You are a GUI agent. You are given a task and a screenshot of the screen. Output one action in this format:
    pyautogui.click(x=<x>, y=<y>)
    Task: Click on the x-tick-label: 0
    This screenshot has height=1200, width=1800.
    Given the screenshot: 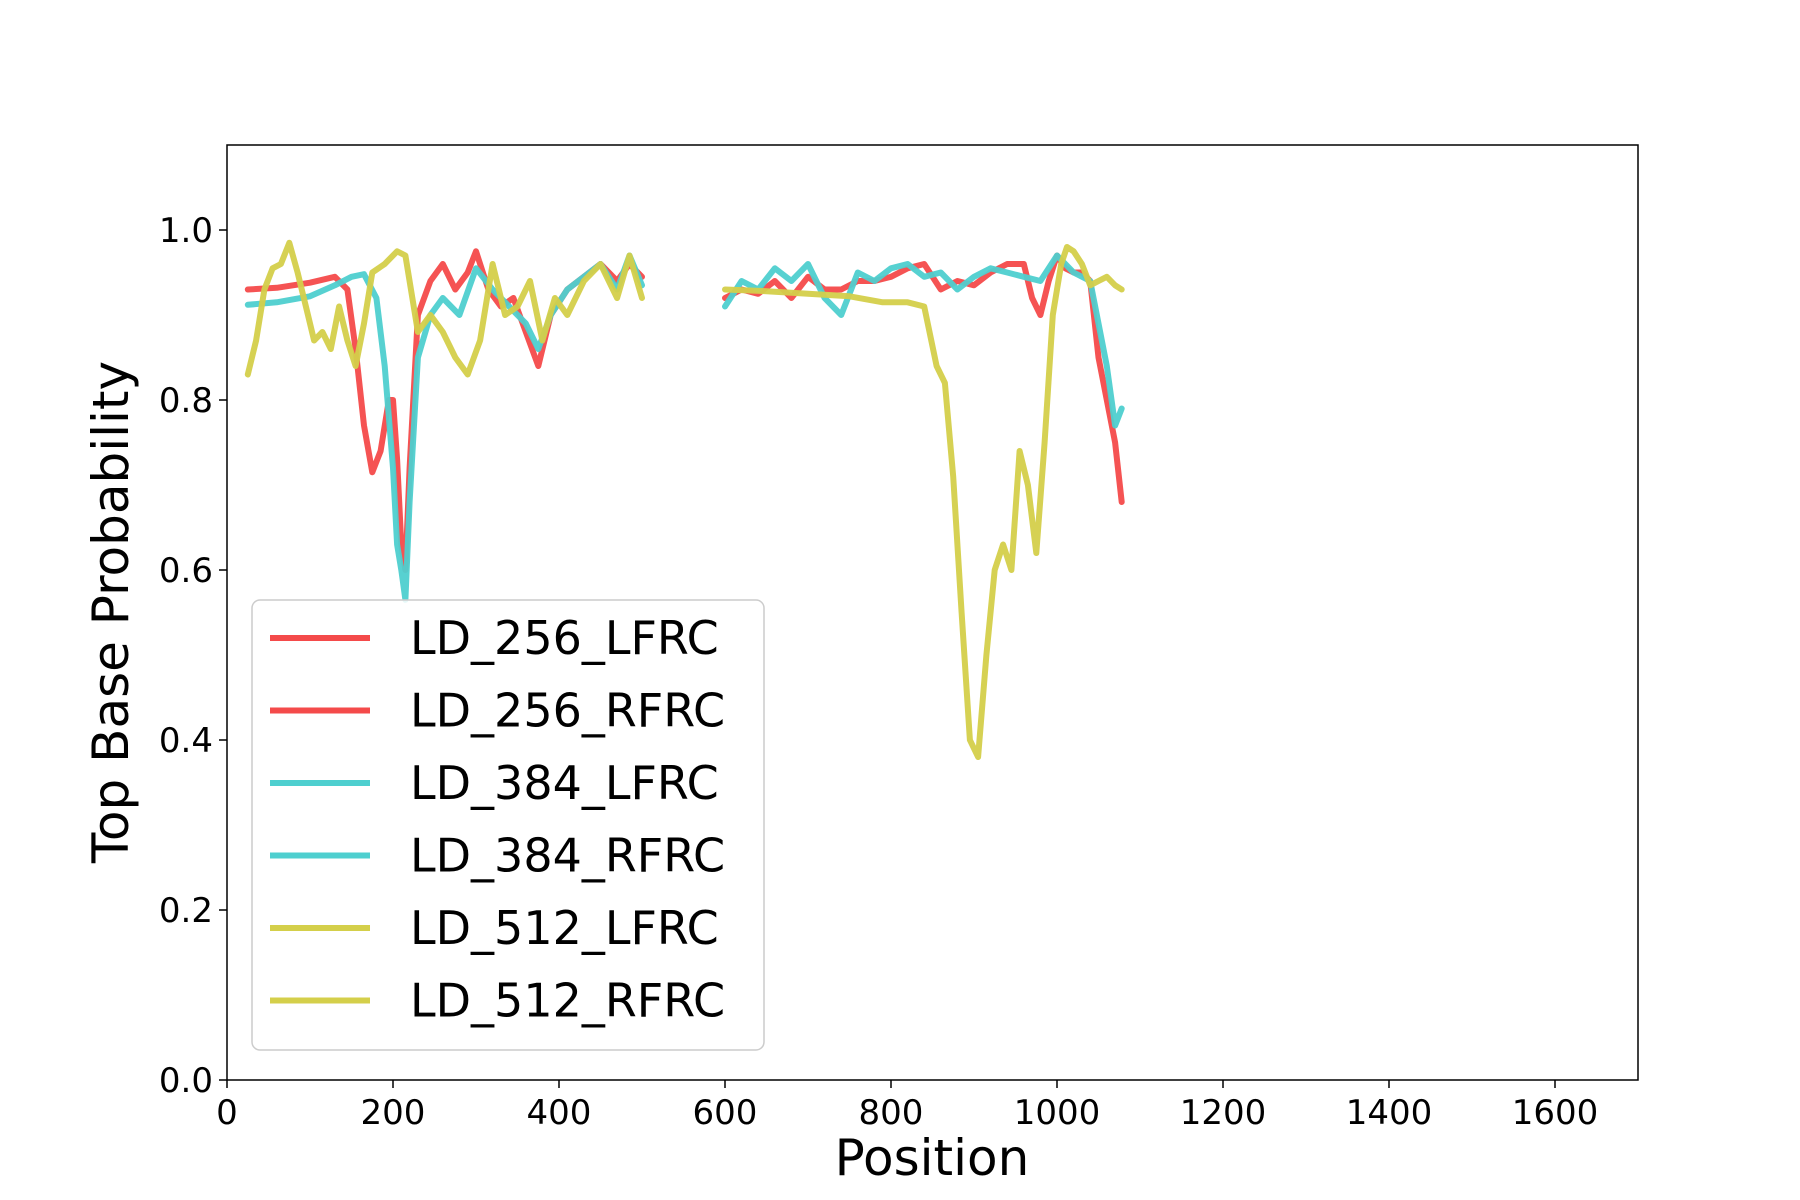 What is the action you would take?
    pyautogui.click(x=227, y=1113)
    